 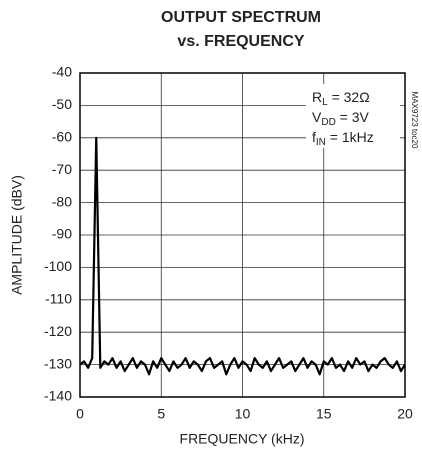 I want to click on y-tick-label: -40, so click(x=62, y=72).